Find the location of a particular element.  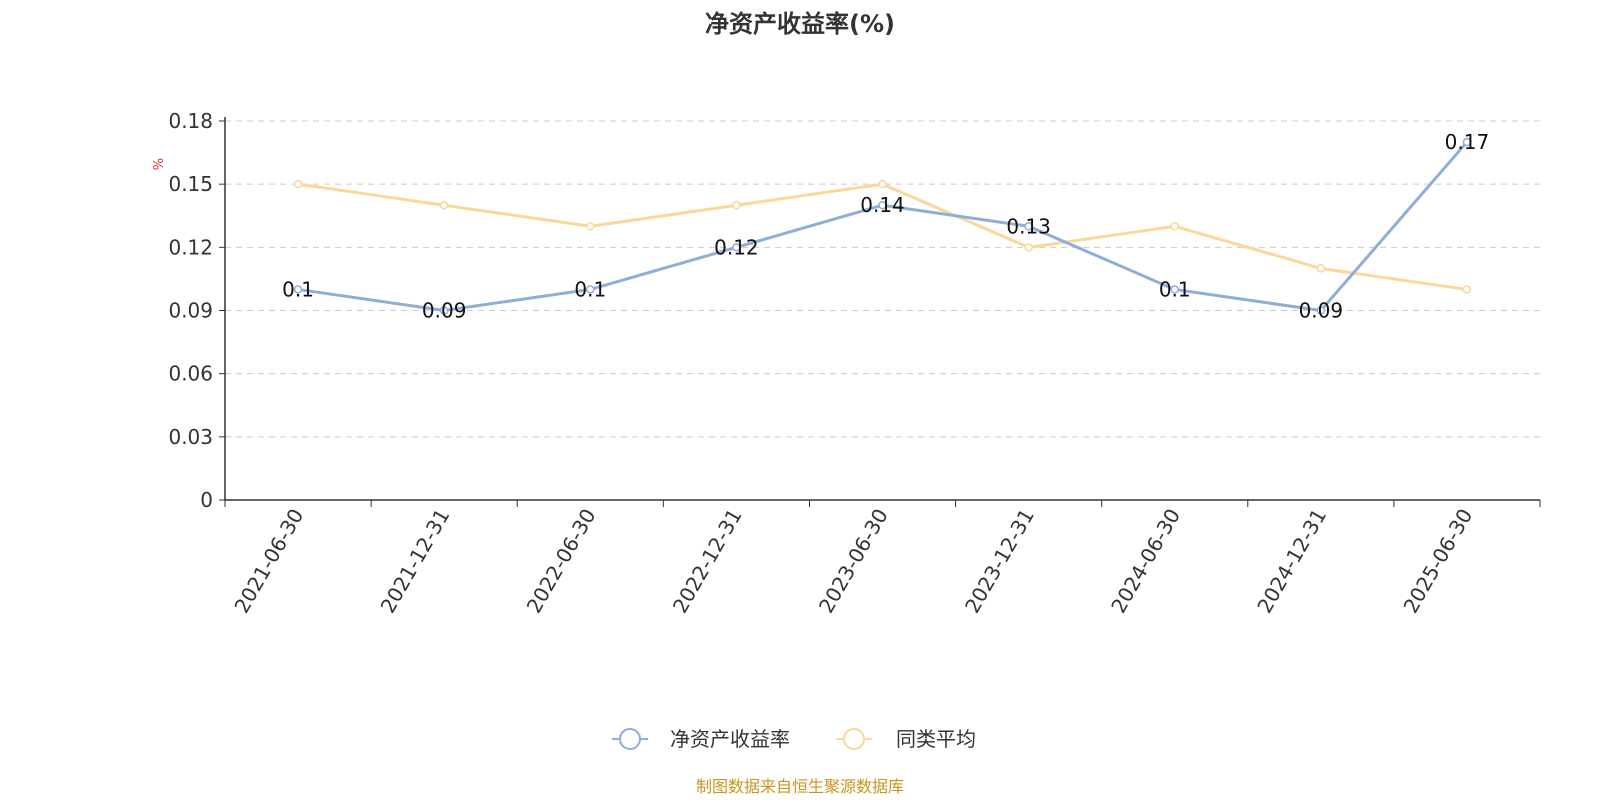

legend-label-series-1: 净资产收益率 is located at coordinates (730, 739).